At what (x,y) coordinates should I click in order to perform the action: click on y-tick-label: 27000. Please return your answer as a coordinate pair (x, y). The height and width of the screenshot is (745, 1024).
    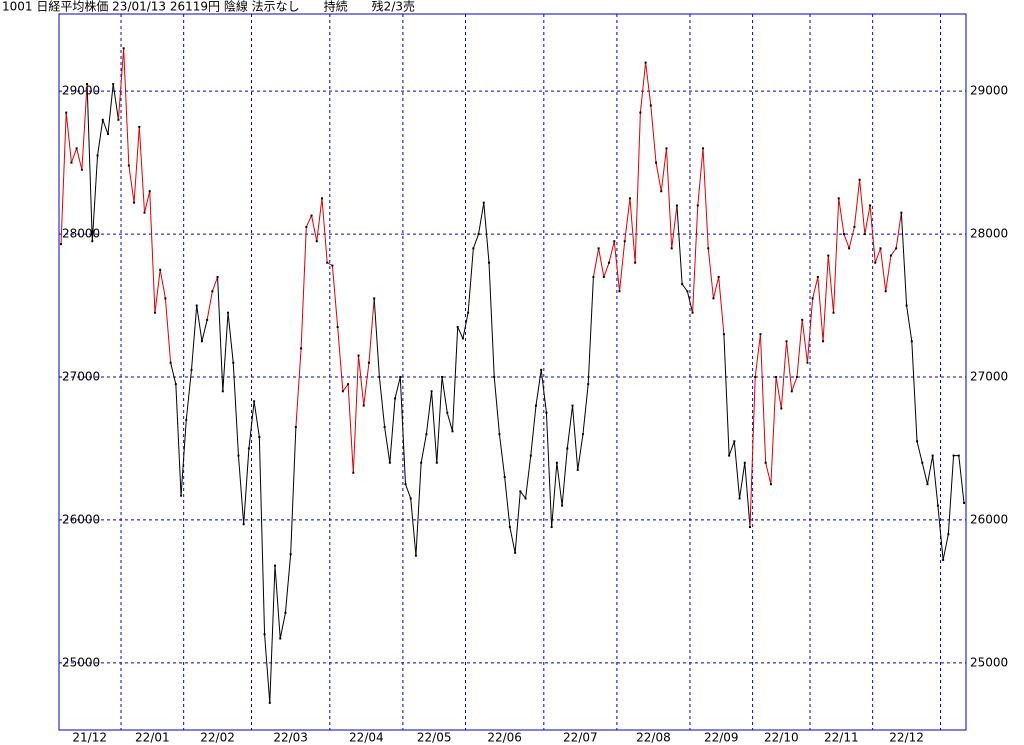
    Looking at the image, I should click on (81, 377).